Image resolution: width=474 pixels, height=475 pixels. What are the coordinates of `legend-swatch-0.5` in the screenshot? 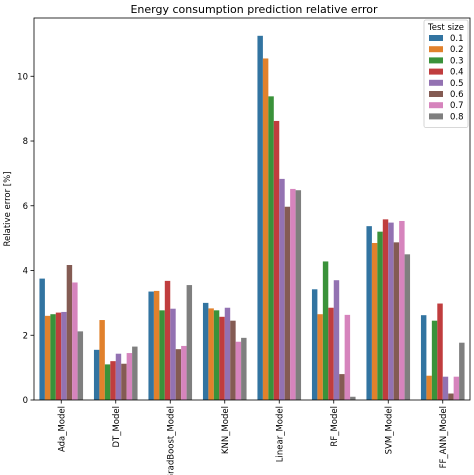 It's located at (436, 82).